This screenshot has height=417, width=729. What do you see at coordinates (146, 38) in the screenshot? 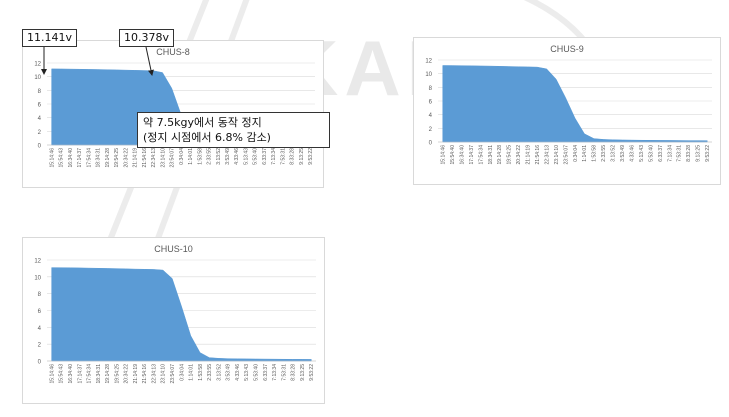
I see `voltage-stop-label: 10.378v` at bounding box center [146, 38].